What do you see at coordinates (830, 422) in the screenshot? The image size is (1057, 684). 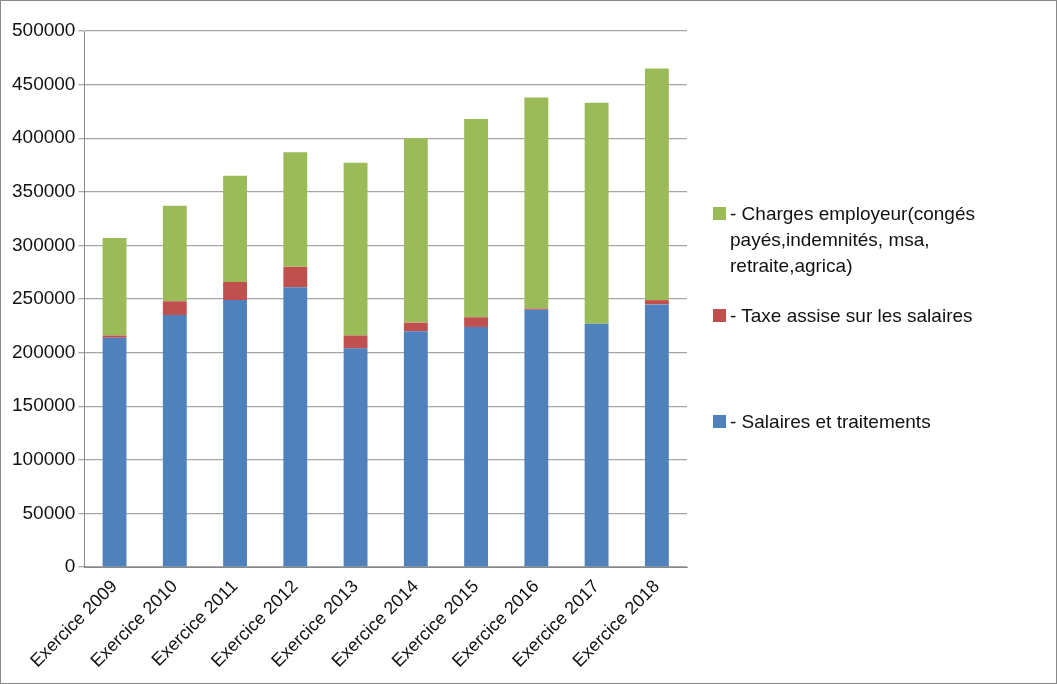 I see `legend-label: - Salaires et traitements` at bounding box center [830, 422].